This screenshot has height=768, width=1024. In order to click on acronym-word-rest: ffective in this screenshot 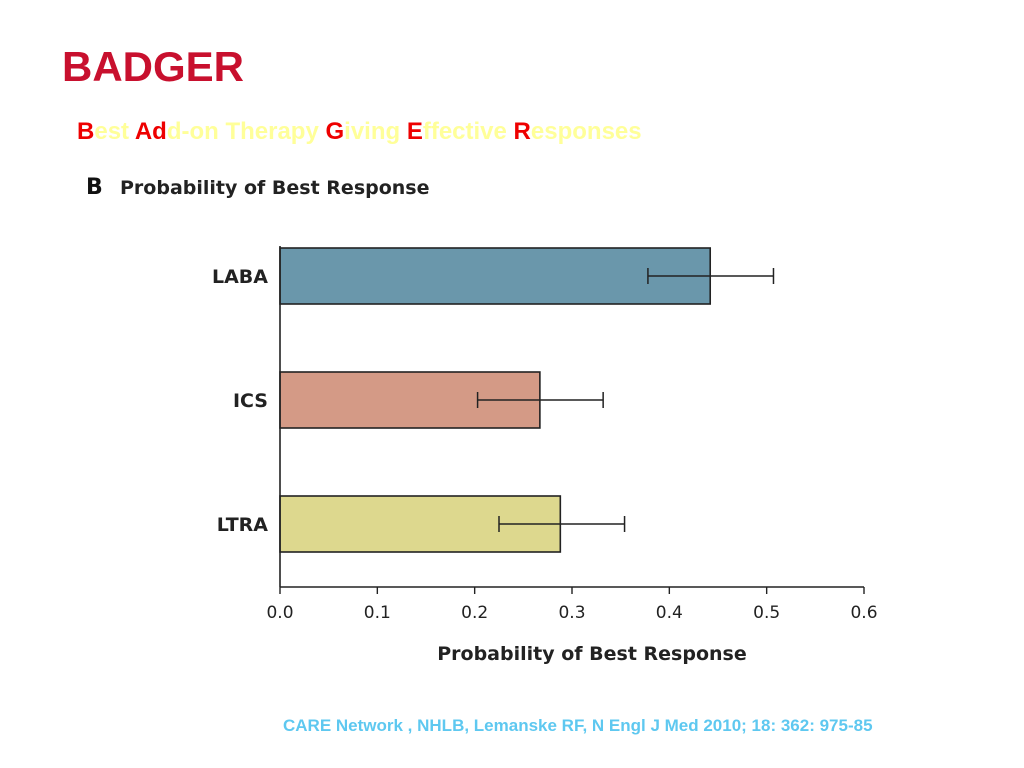, I will do `click(468, 131)`.